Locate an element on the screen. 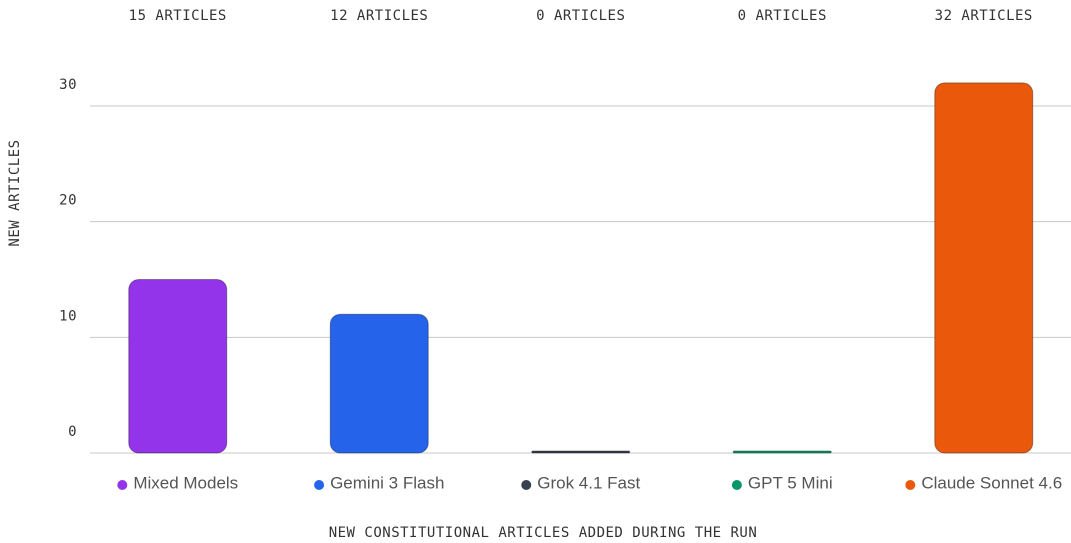 Image resolution: width=1071 pixels, height=543 pixels. y-tick-label: 10 is located at coordinates (68, 316).